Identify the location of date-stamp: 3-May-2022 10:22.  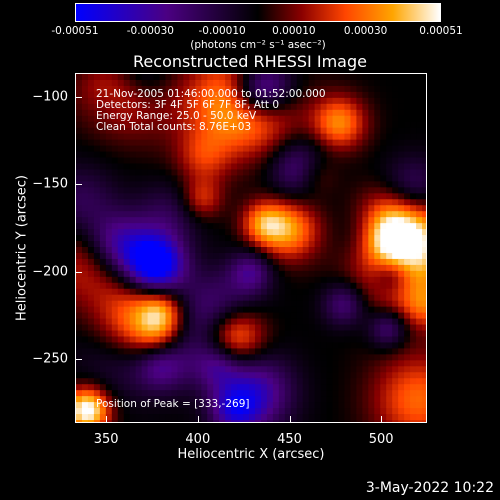
(429, 488).